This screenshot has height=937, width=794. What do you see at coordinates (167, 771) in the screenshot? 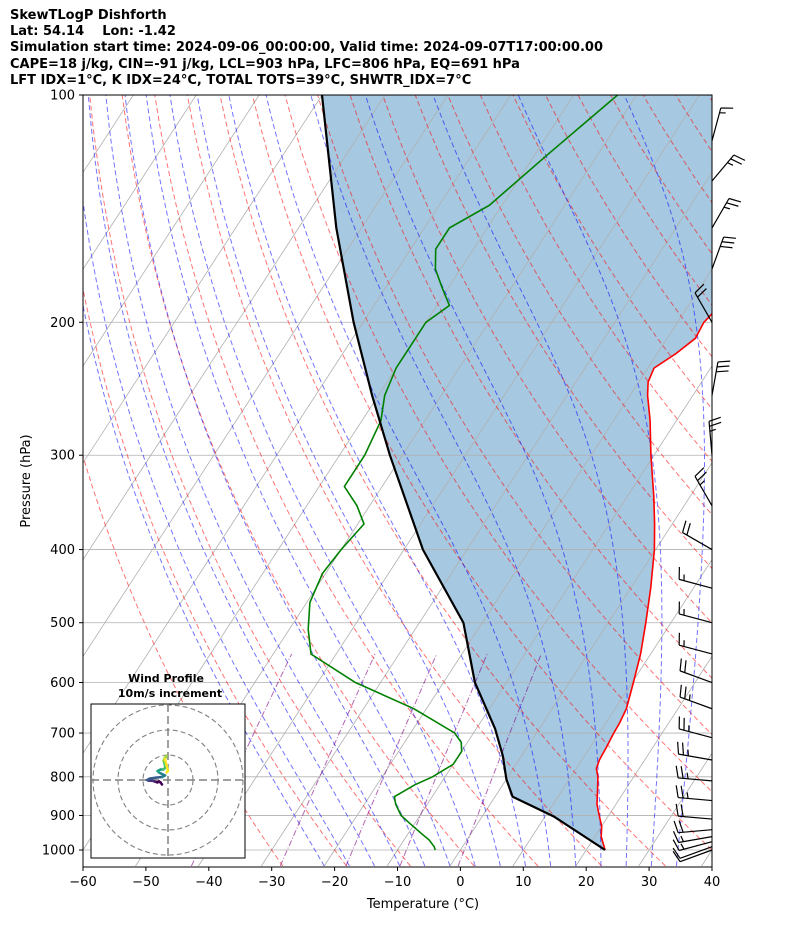
I see `hodograph-segment` at bounding box center [167, 771].